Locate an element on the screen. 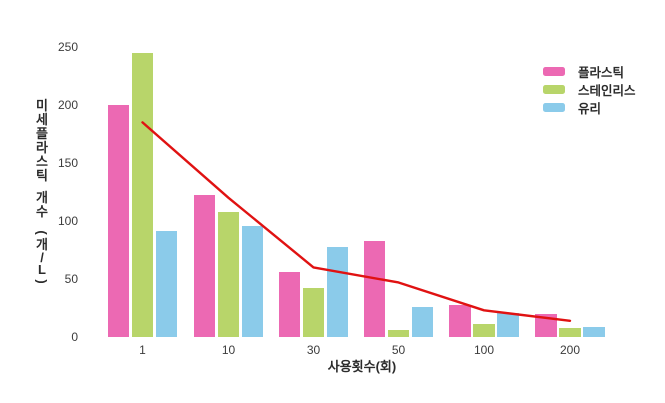  y-tick-label-50: 50 is located at coordinates (71, 278).